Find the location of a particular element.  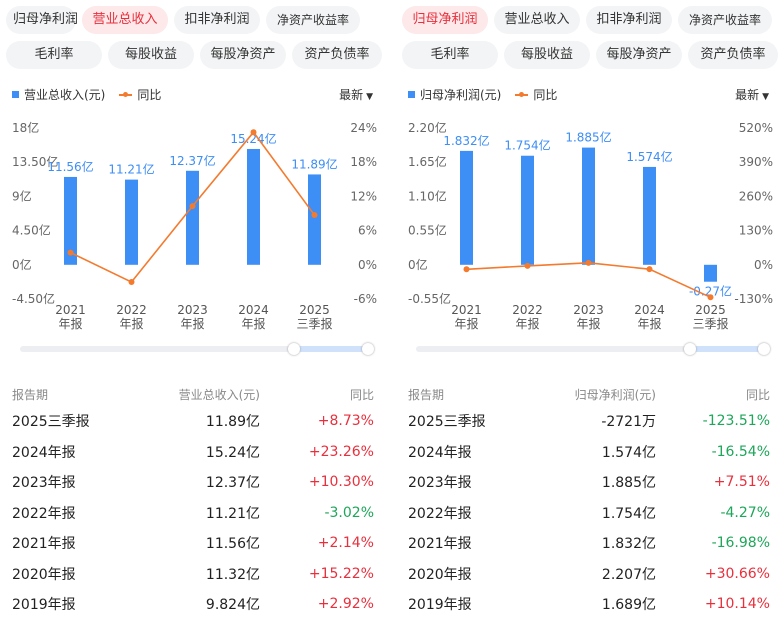

x-tick-label-year: 2025 is located at coordinates (314, 310).